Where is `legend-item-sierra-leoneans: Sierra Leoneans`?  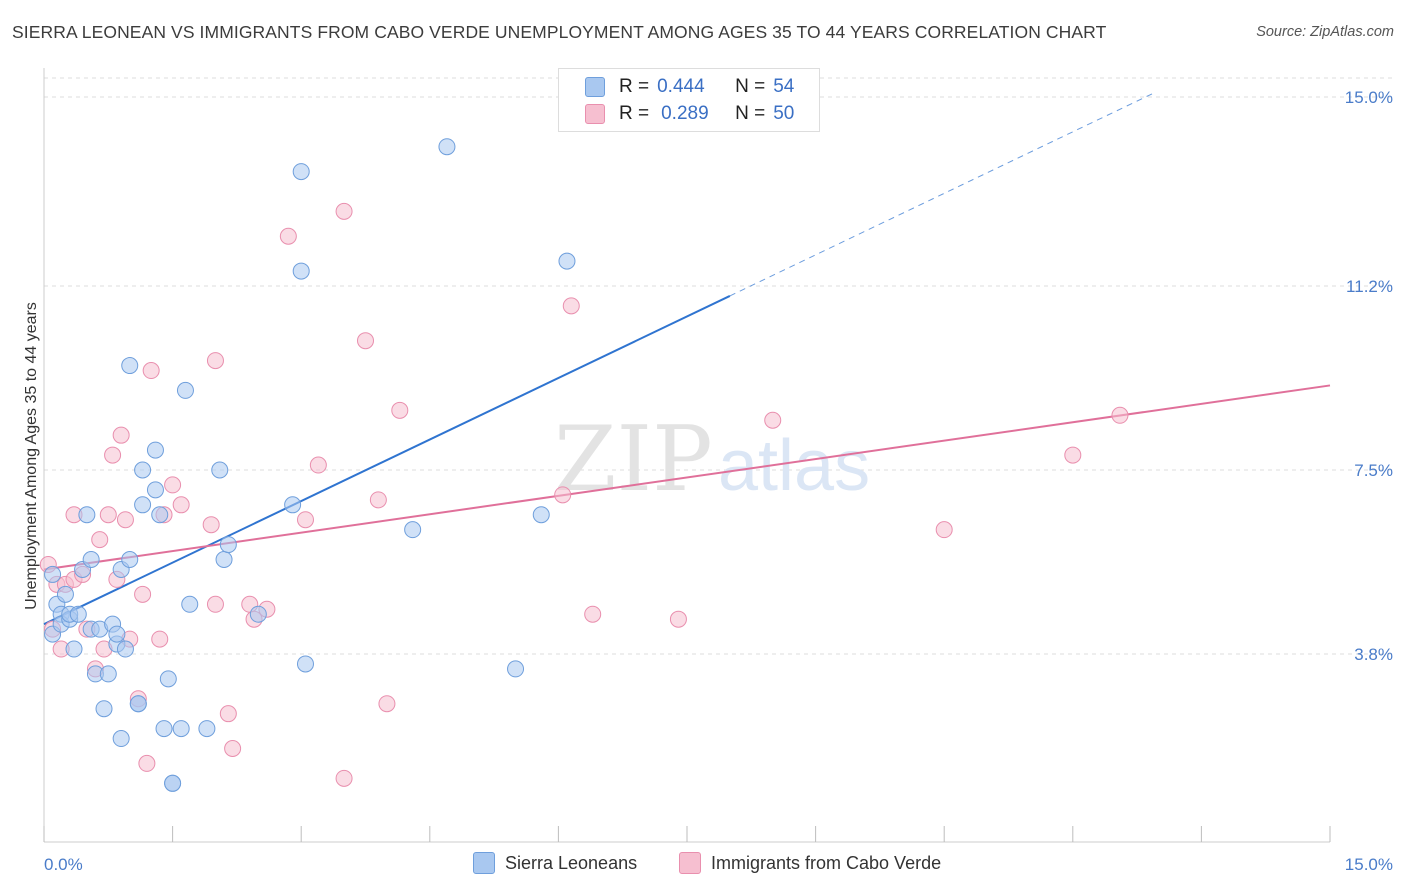 legend-item-sierra-leoneans: Sierra Leoneans is located at coordinates (555, 863).